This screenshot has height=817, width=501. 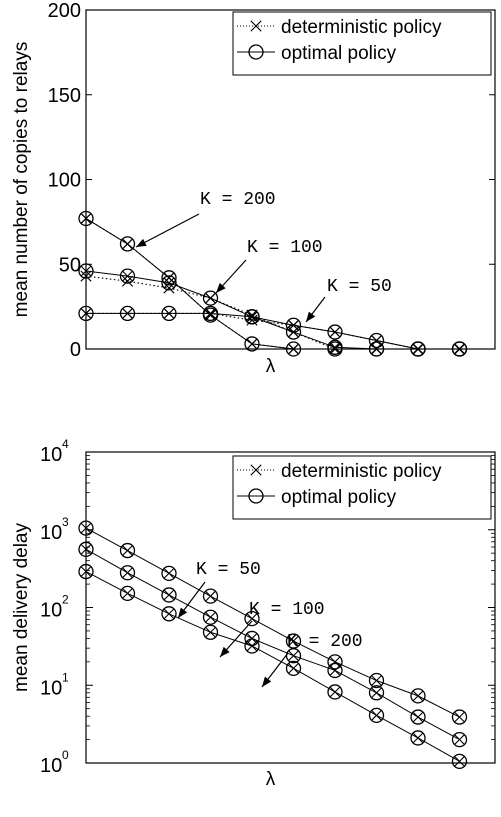 I want to click on bottom-series-2-point-9-x-b, so click(x=459, y=761).